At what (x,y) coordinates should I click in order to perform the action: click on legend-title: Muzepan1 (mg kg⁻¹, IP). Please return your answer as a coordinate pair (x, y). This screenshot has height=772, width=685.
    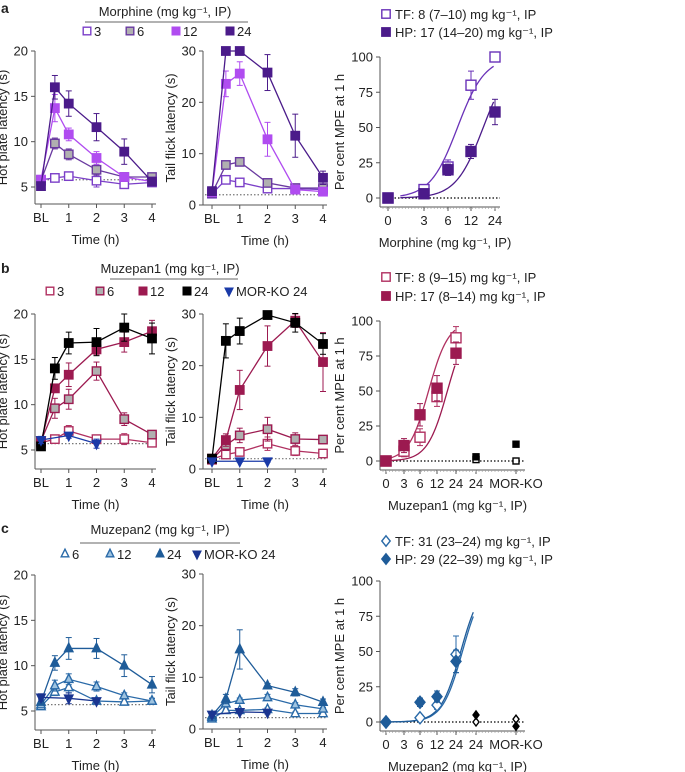
    Looking at the image, I should click on (169, 268).